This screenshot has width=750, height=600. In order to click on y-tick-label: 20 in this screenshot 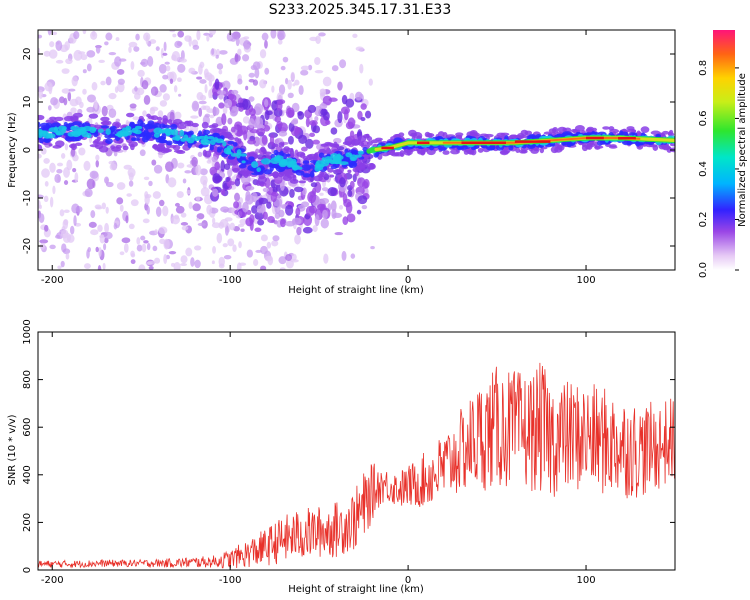, I will do `click(27, 54)`.